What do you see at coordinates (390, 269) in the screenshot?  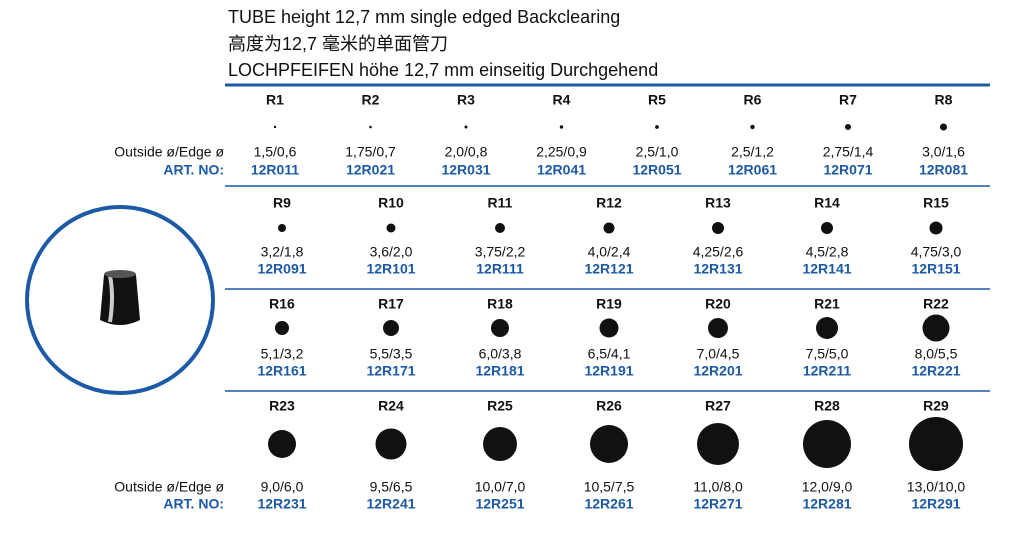 I see `art-number: 12R101` at bounding box center [390, 269].